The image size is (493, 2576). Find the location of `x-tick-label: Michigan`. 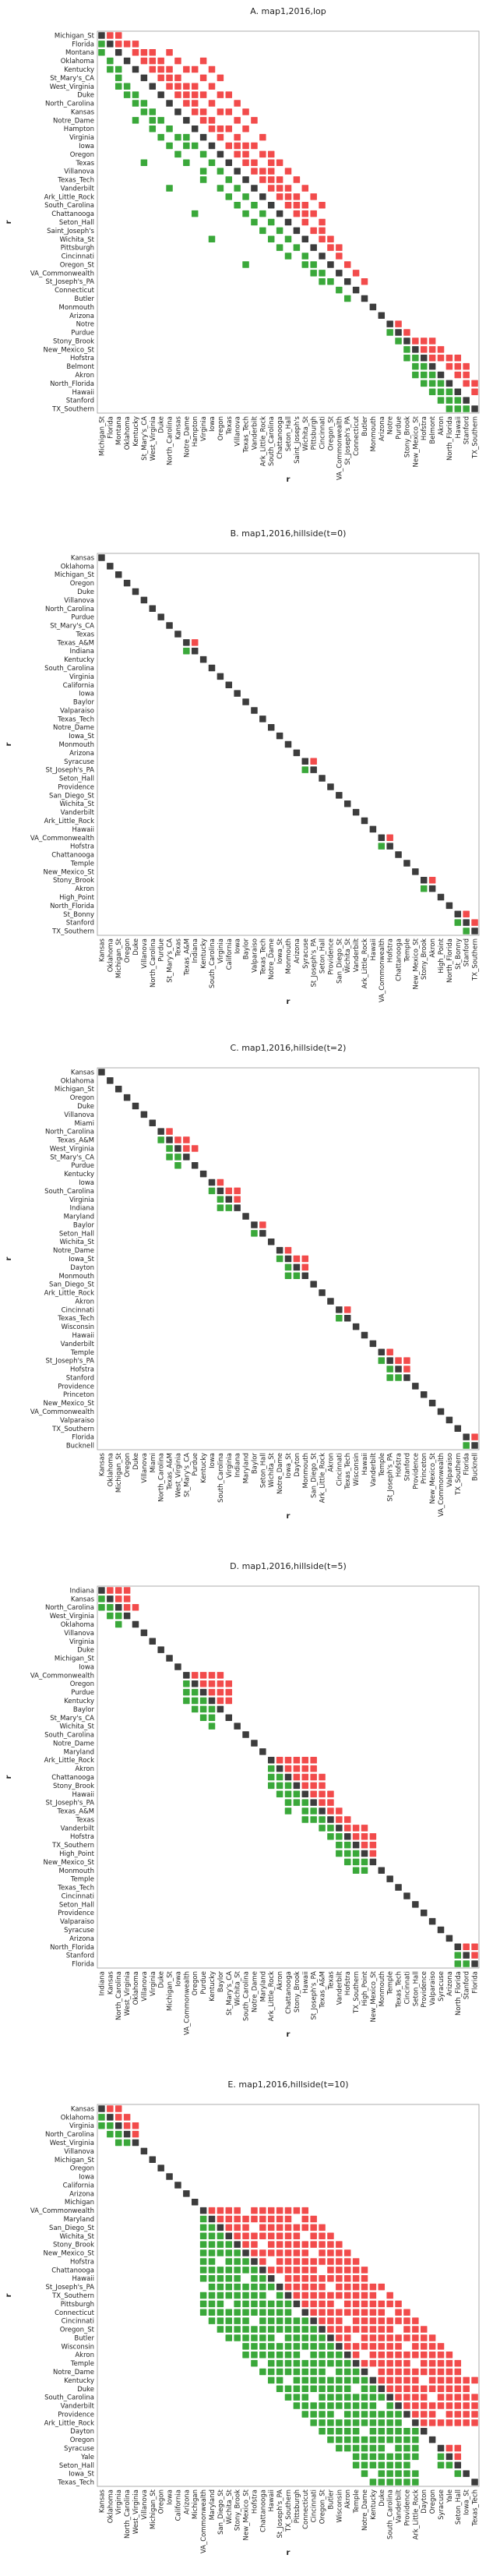

x-tick-label: Michigan is located at coordinates (195, 2504).